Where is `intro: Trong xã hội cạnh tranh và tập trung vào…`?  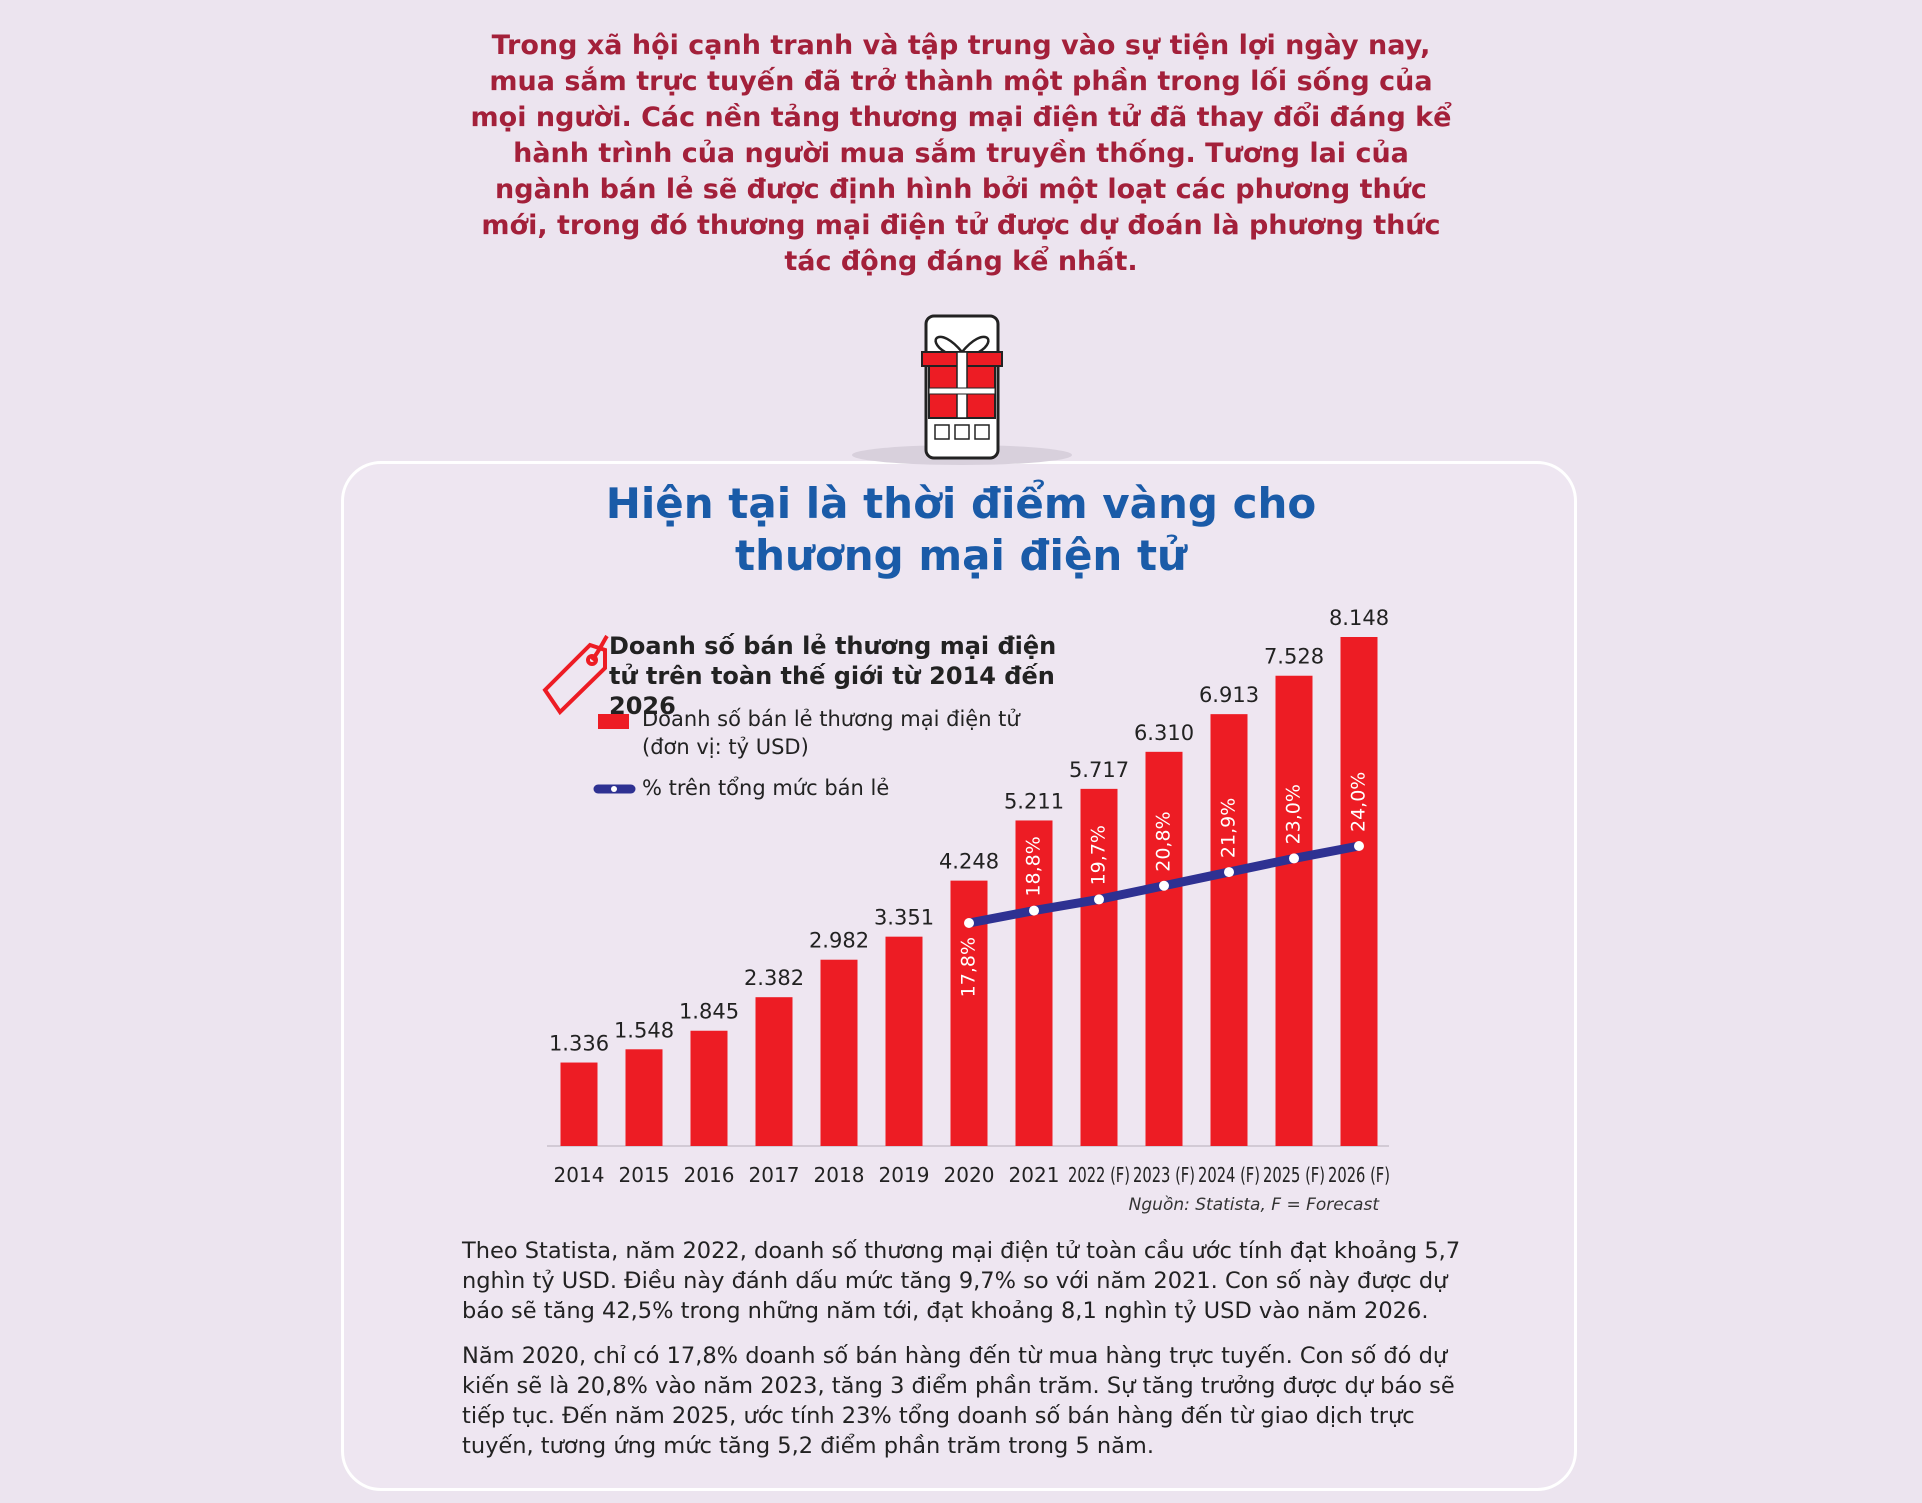 intro: Trong xã hội cạnh tranh và tập trung vào… is located at coordinates (961, 153).